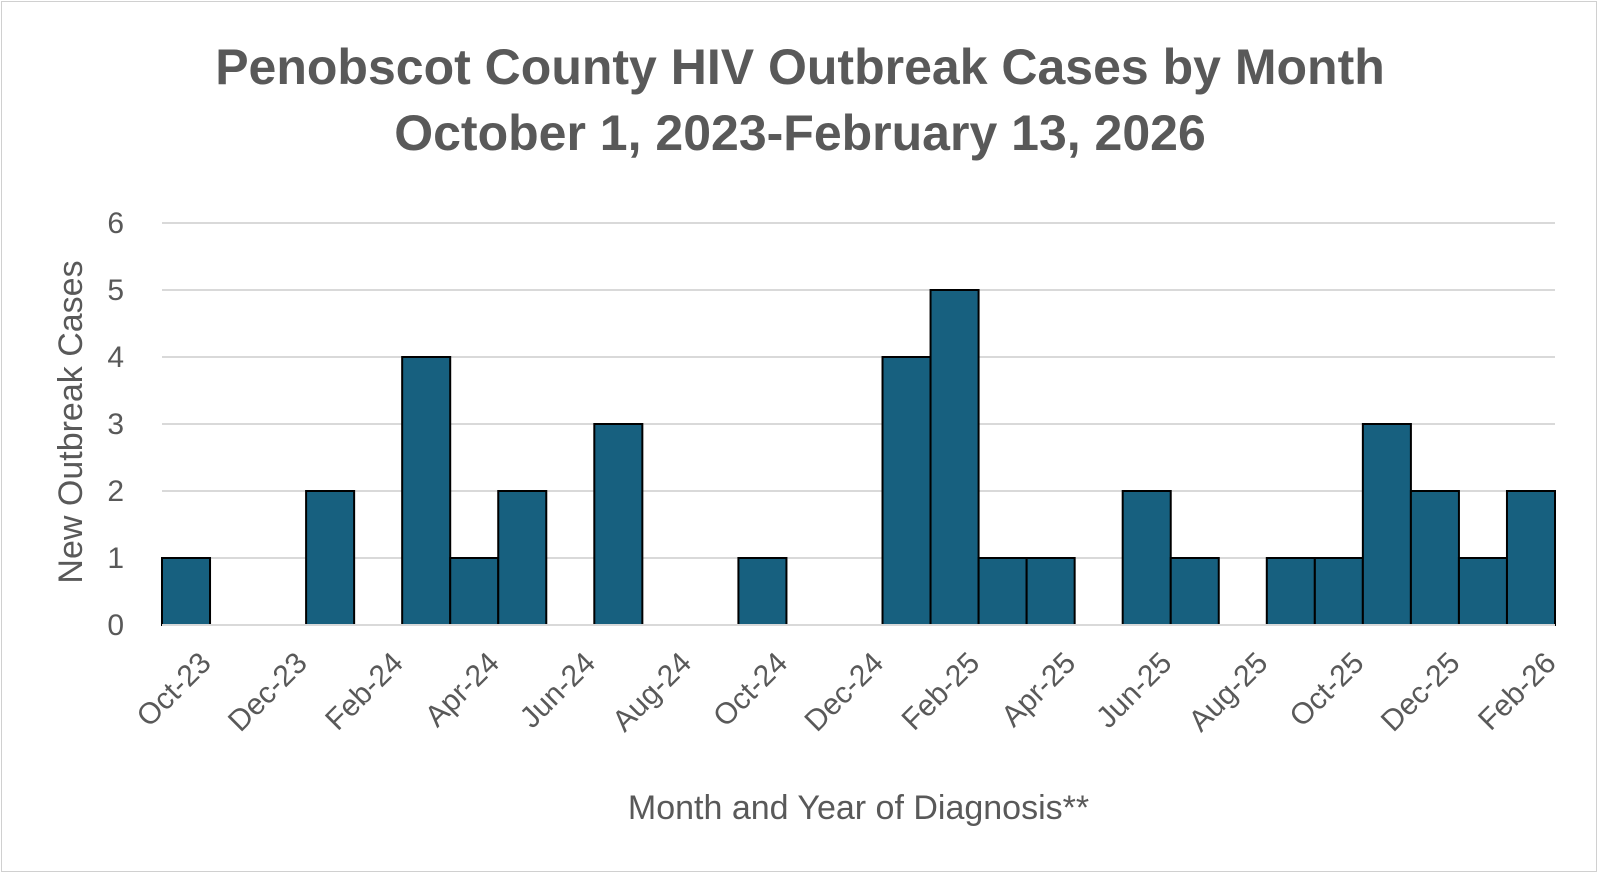  What do you see at coordinates (652, 692) in the screenshot?
I see `x-tick-label: Aug-24` at bounding box center [652, 692].